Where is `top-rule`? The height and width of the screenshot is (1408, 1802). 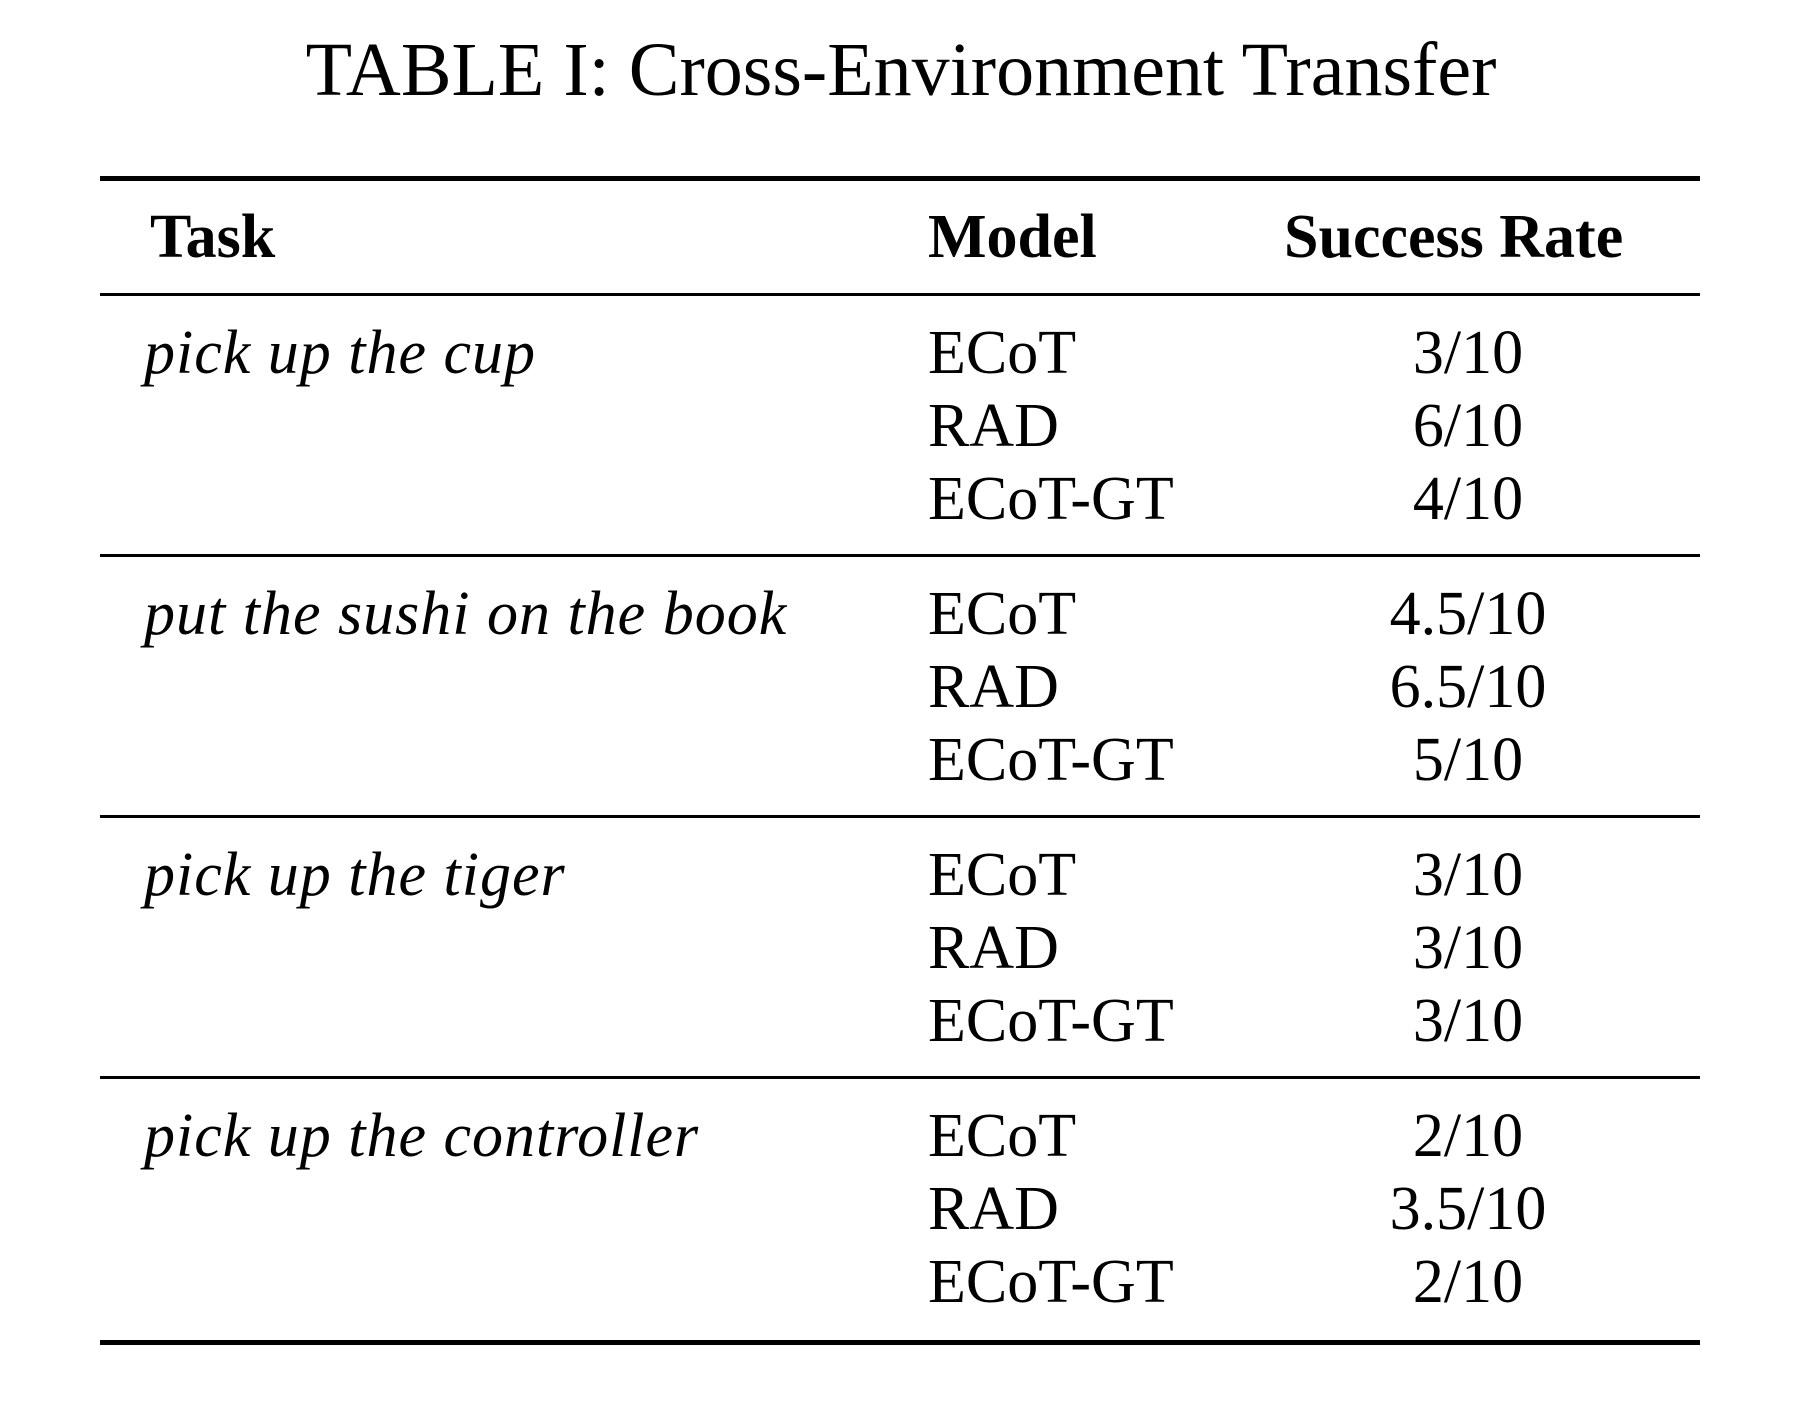 top-rule is located at coordinates (900, 178).